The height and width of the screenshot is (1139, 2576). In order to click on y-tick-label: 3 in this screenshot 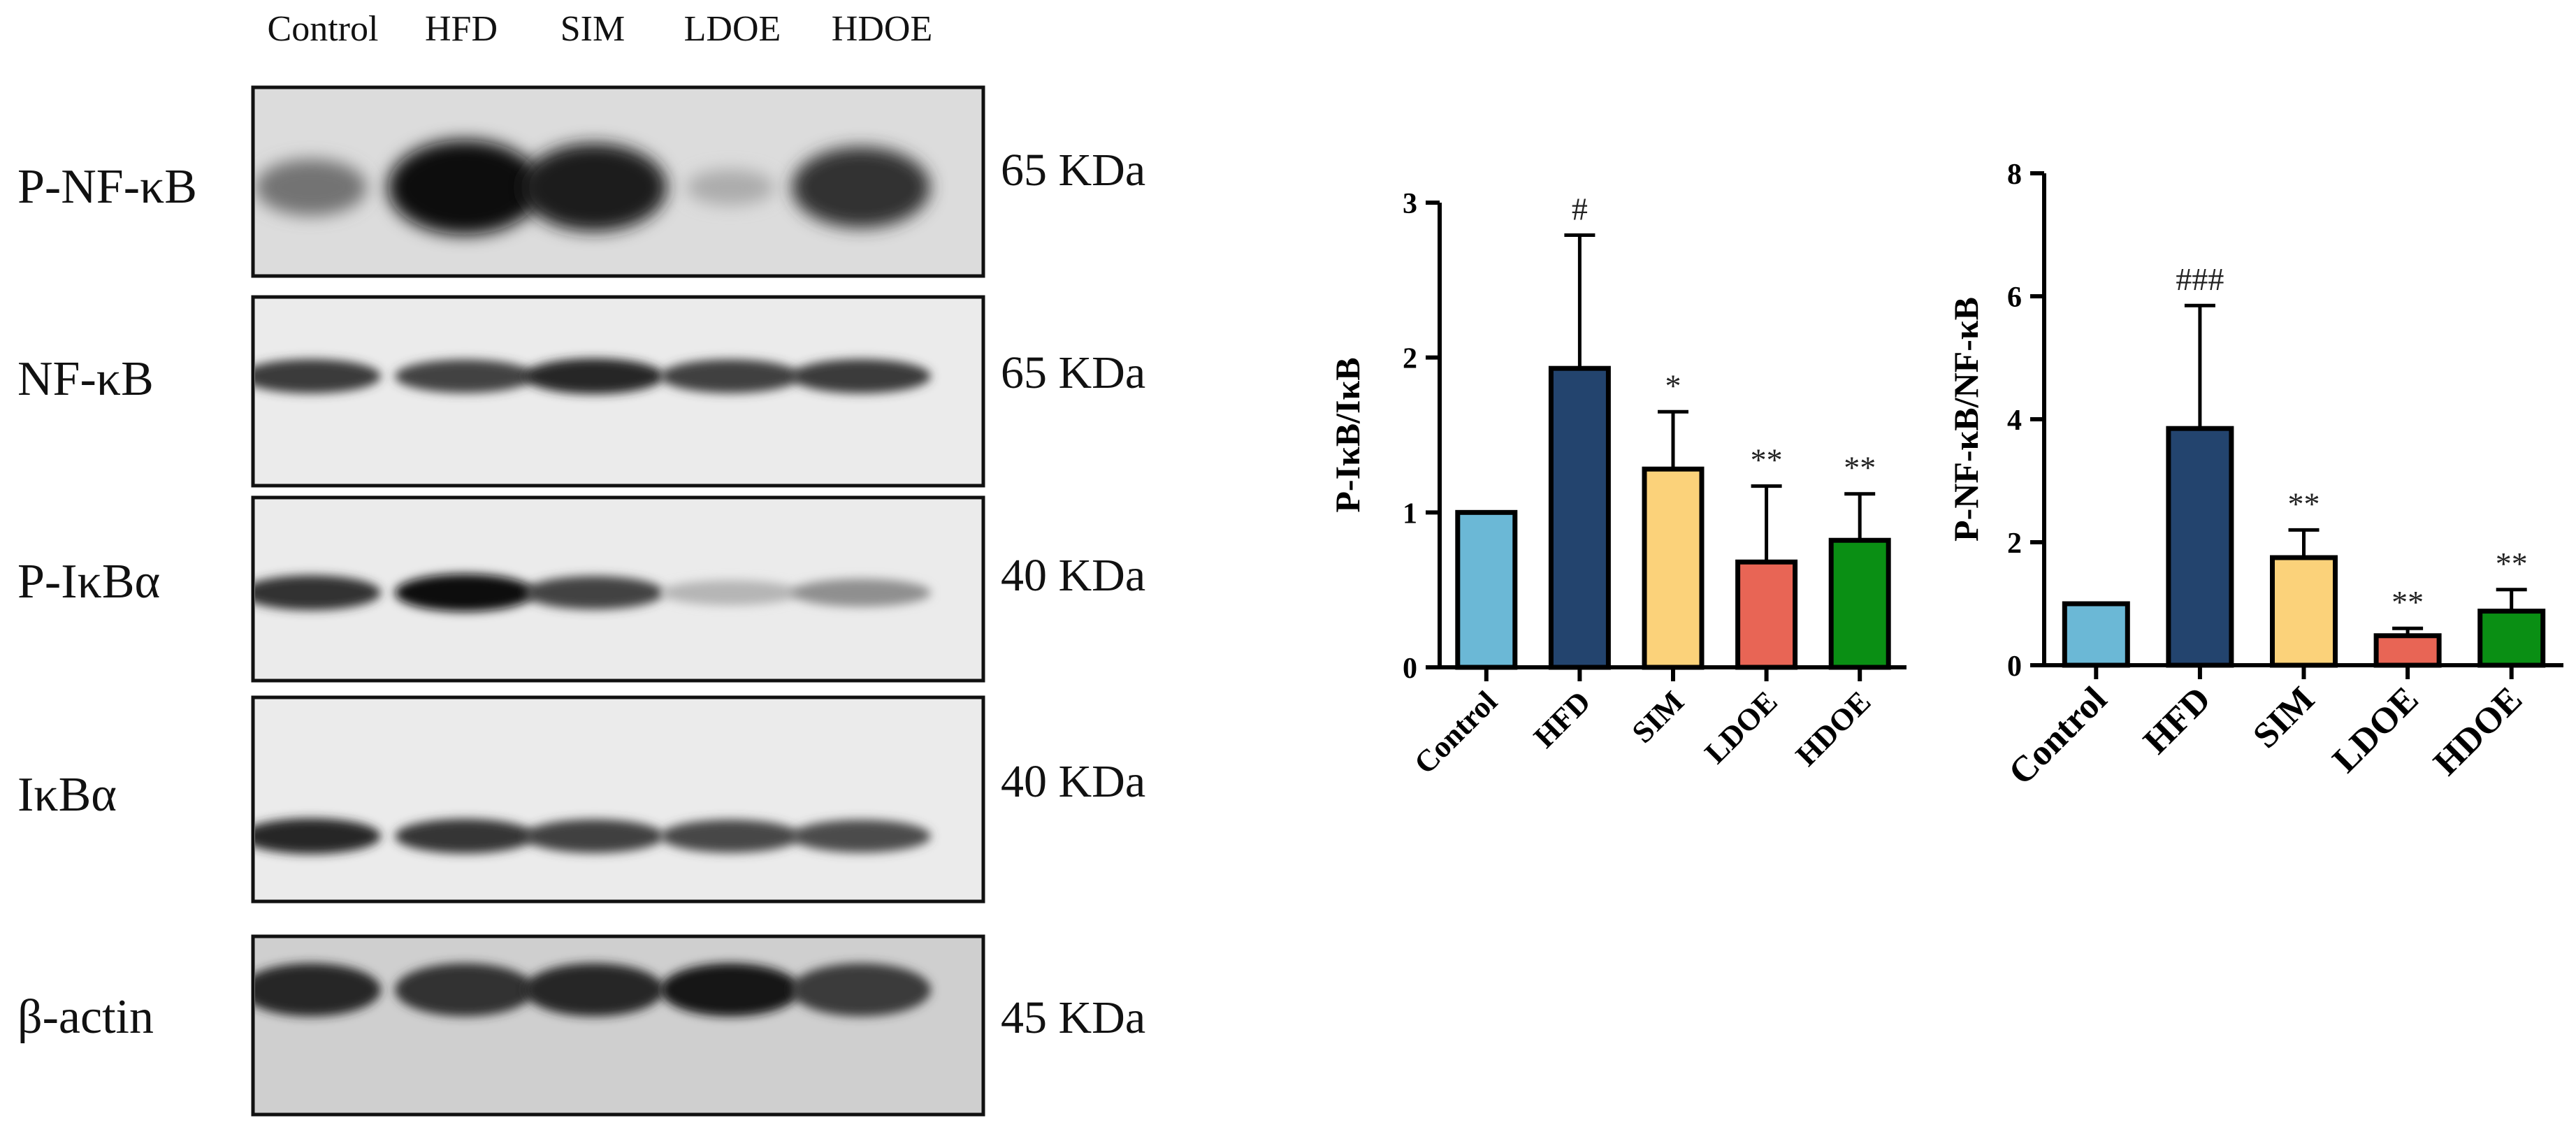, I will do `click(1410, 204)`.